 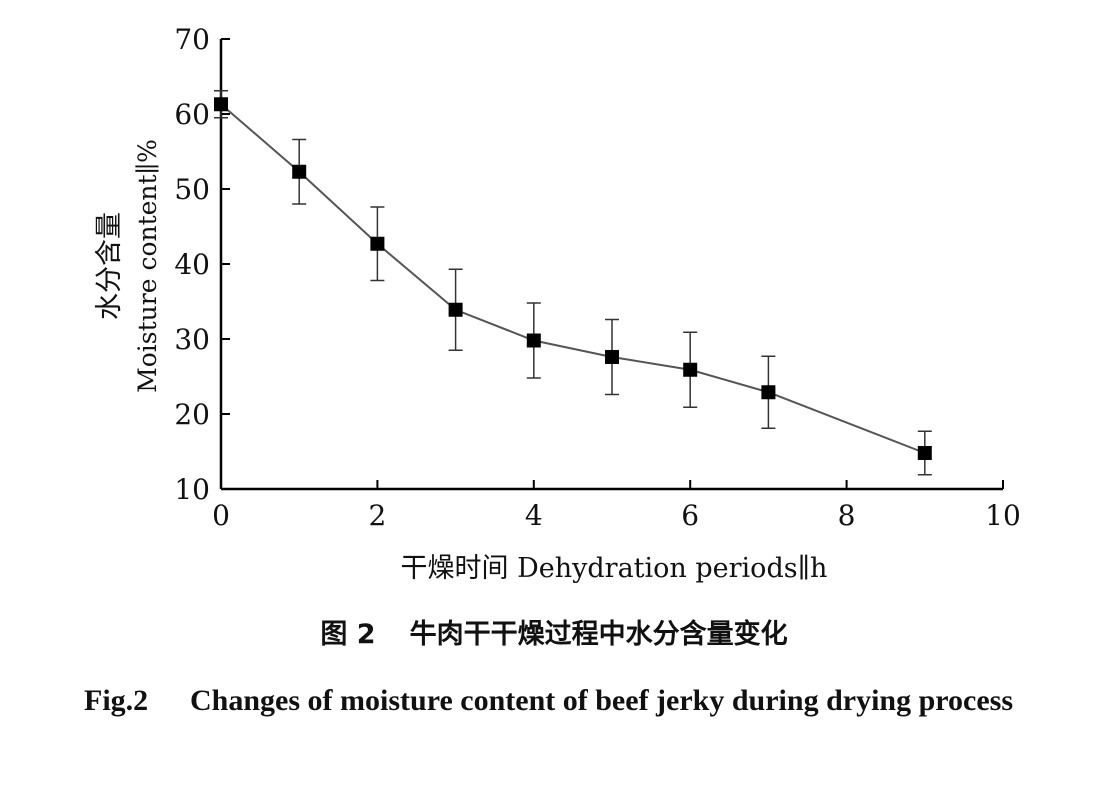 I want to click on figure-caption-chinese: 图 2 牛肉干干燥过程中水分含量变化, so click(x=554, y=631).